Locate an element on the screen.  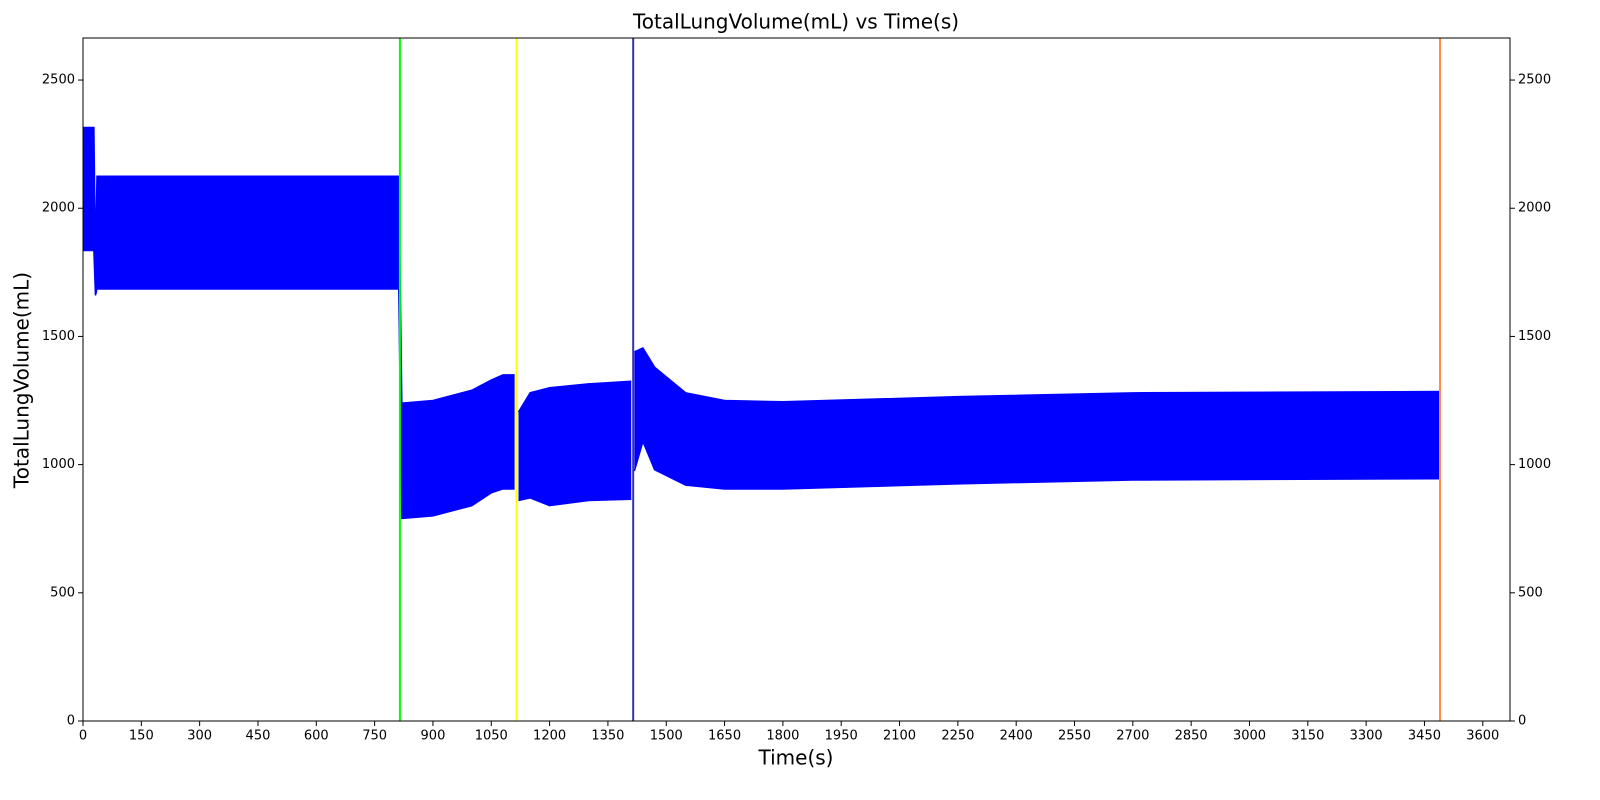
x-tick-label: 2850 is located at coordinates (1191, 736).